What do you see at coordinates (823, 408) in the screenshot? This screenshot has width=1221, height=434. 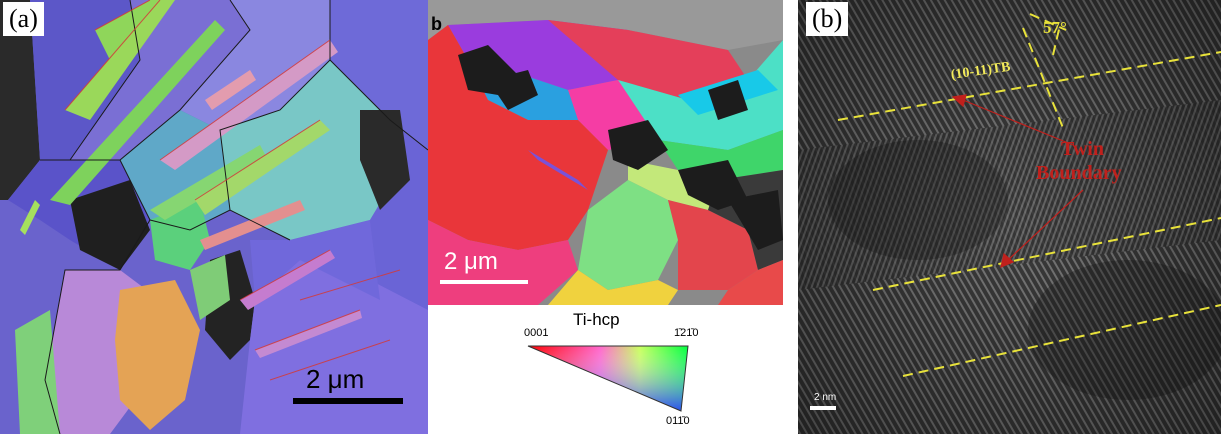 I see `scale-bar-tem` at bounding box center [823, 408].